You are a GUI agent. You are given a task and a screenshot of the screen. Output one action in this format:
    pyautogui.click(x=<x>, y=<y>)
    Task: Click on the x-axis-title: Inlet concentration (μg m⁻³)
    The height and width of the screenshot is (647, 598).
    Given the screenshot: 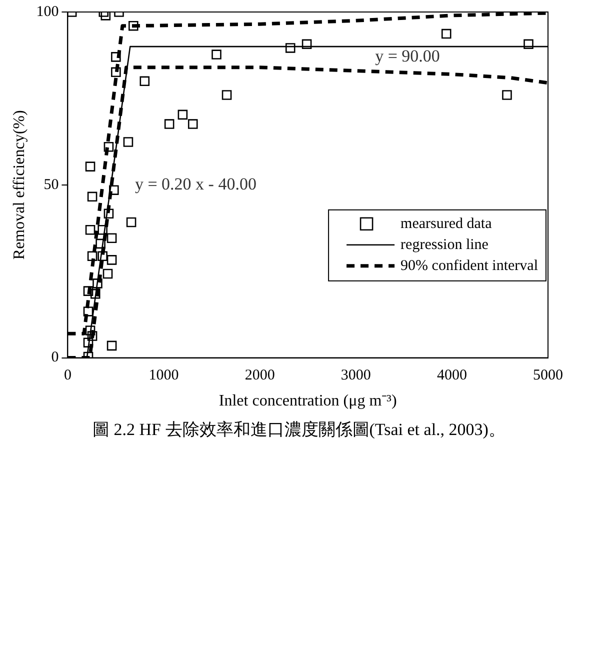 What is the action you would take?
    pyautogui.click(x=307, y=401)
    